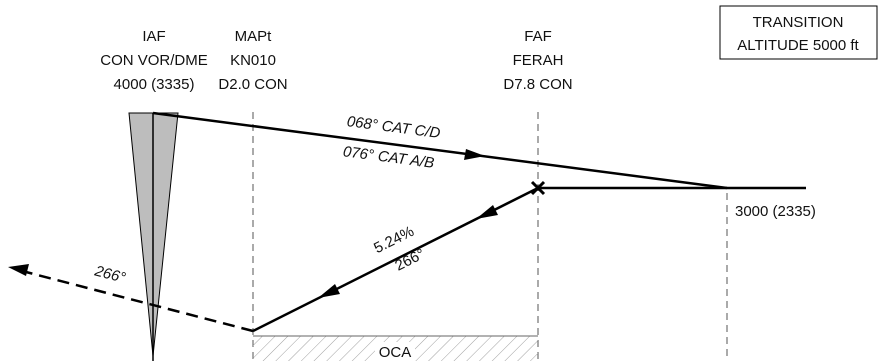  Describe the element at coordinates (154, 60) in the screenshot. I see `iaf-name: CON VOR/DME` at that location.